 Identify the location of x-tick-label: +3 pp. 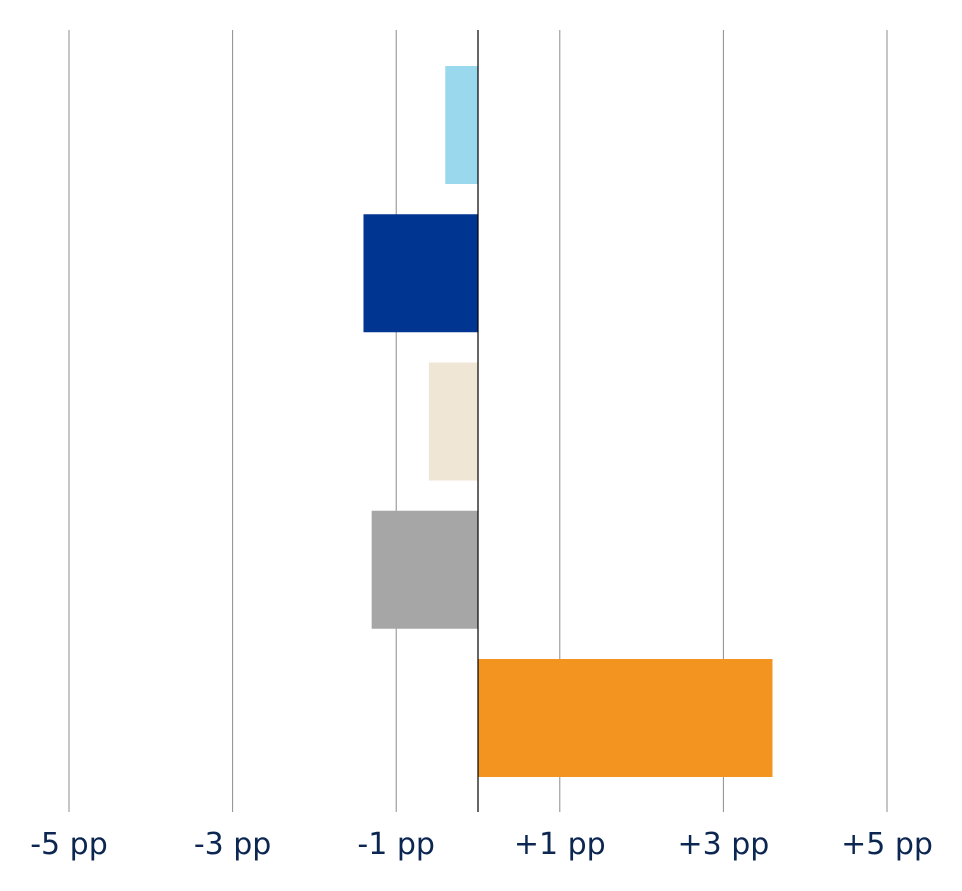
(723, 844).